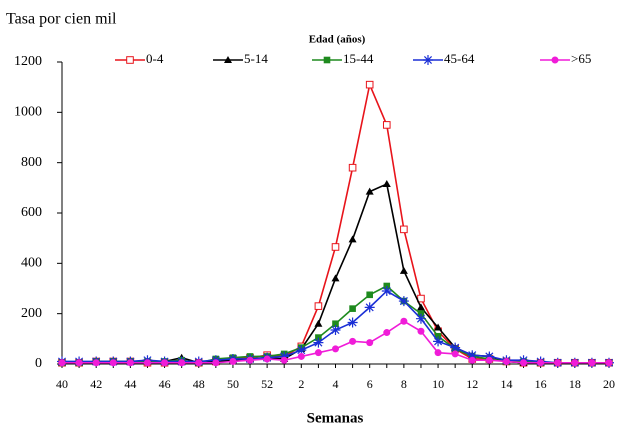 The image size is (620, 427). Describe the element at coordinates (459, 58) in the screenshot. I see `legend-label: 45-64` at that location.